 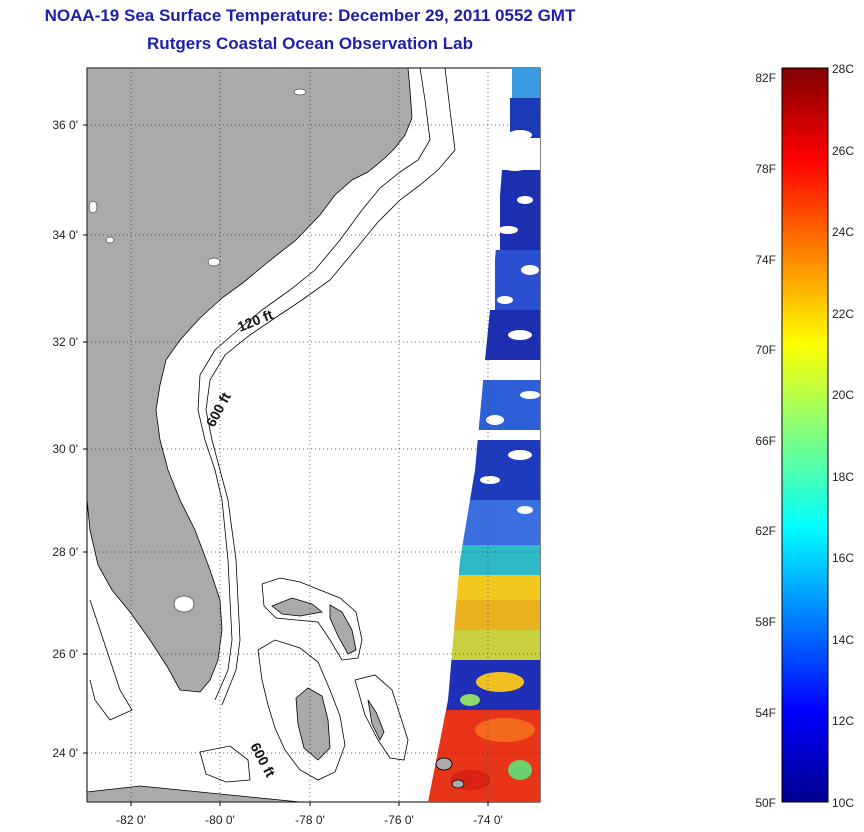 I want to click on cb-c-label: 16C, so click(x=843, y=558).